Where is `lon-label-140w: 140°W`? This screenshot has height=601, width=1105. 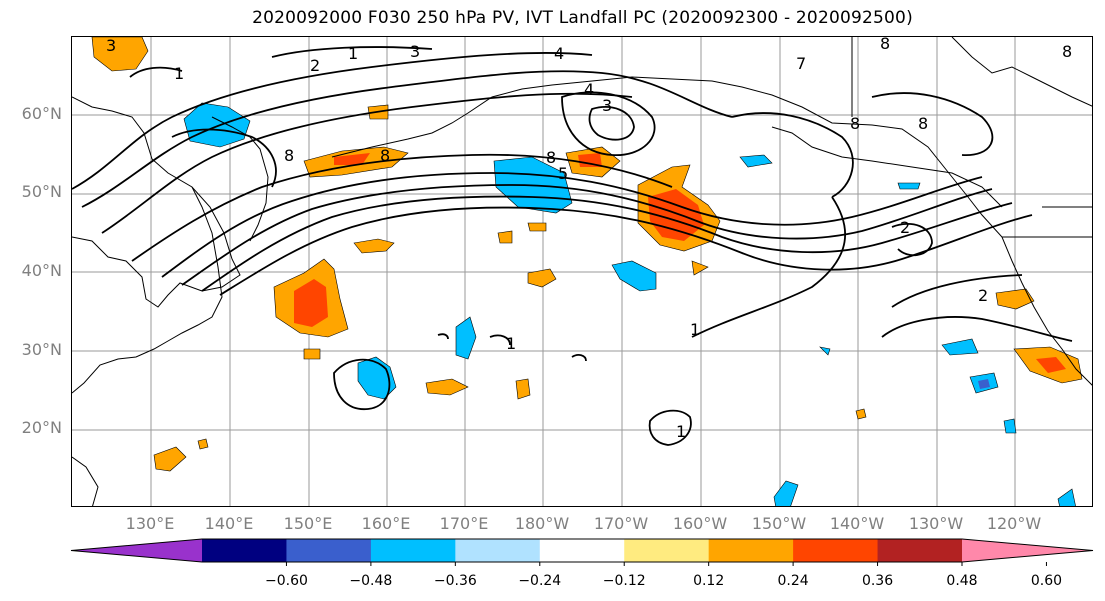
lon-label-140w: 140°W is located at coordinates (857, 523).